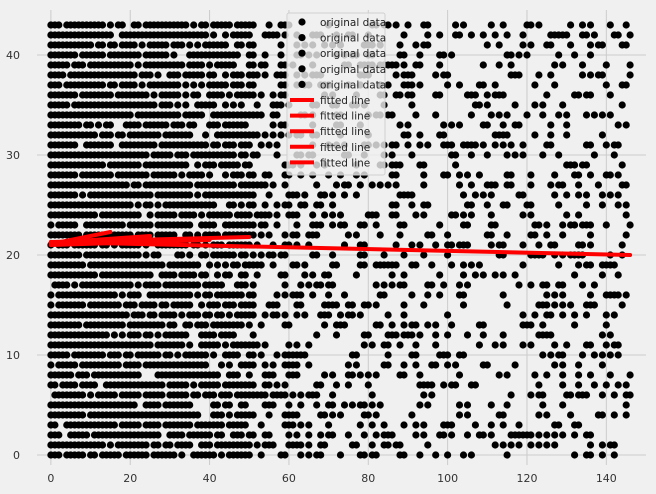  What do you see at coordinates (526, 478) in the screenshot?
I see `x-tick-label: 120` at bounding box center [526, 478].